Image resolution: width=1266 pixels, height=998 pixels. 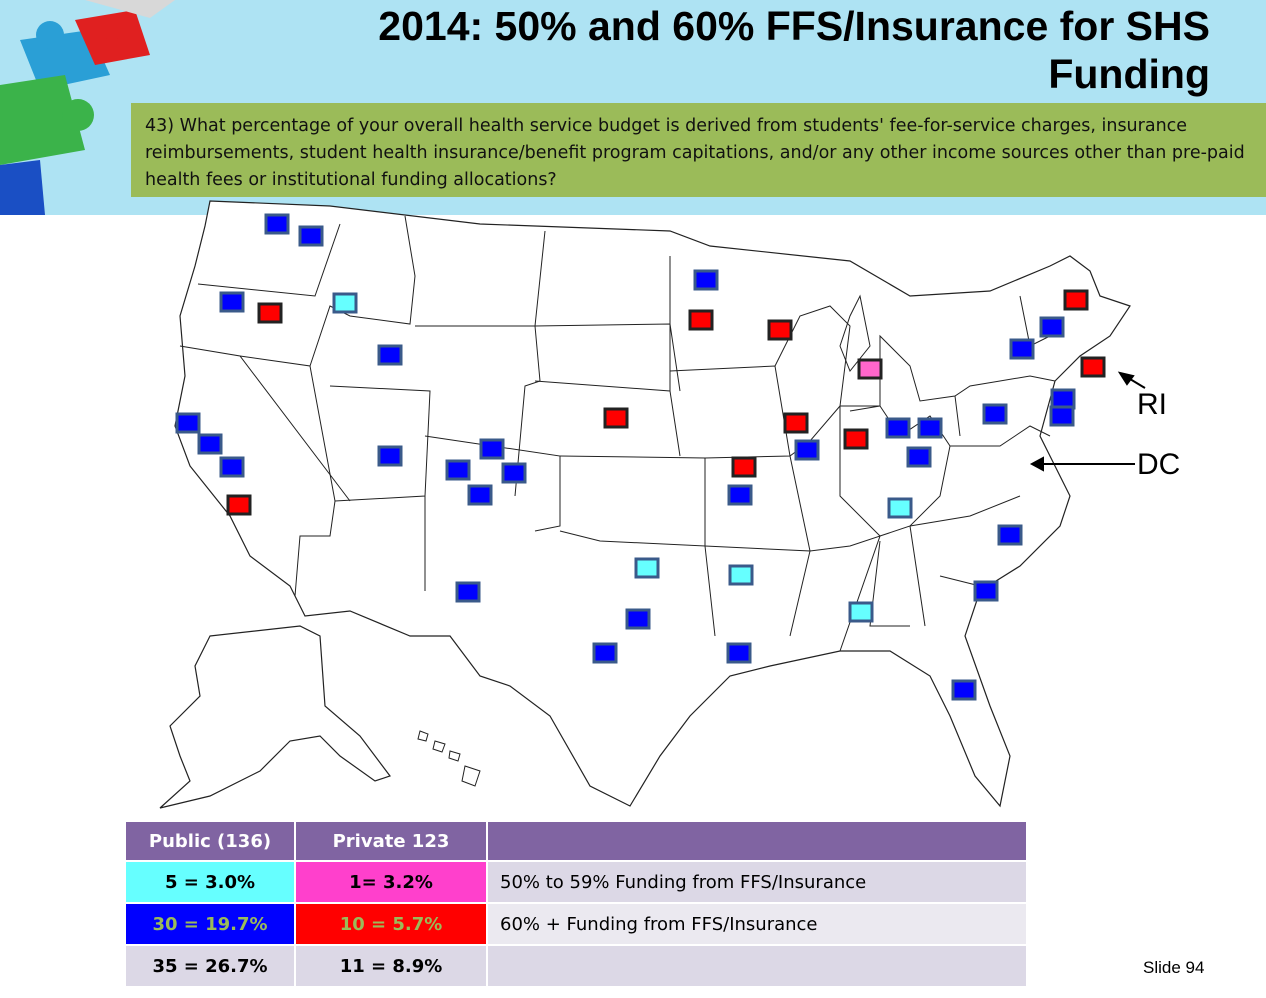 What do you see at coordinates (1082, 464) in the screenshot?
I see `dc-arrow` at bounding box center [1082, 464].